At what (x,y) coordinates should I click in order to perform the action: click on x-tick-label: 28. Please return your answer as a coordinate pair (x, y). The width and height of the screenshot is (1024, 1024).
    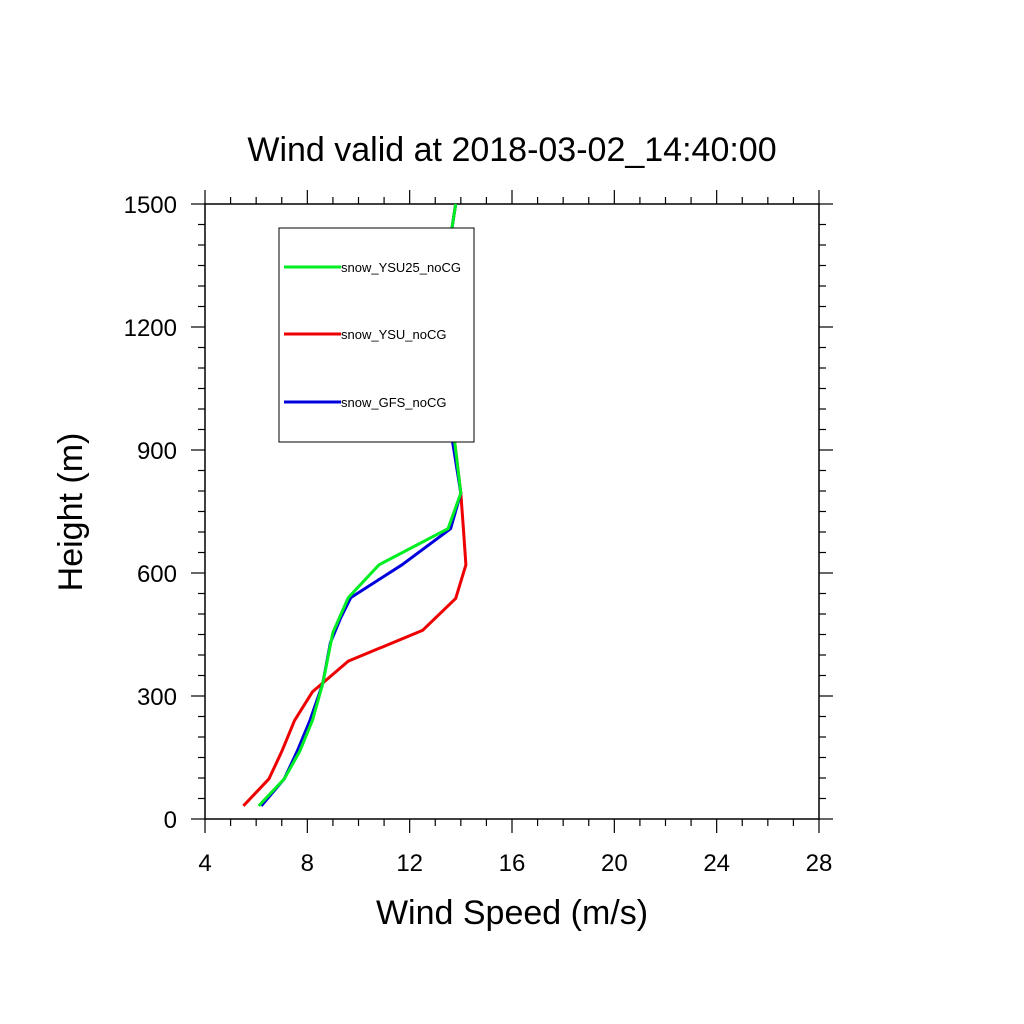
    Looking at the image, I should click on (819, 863).